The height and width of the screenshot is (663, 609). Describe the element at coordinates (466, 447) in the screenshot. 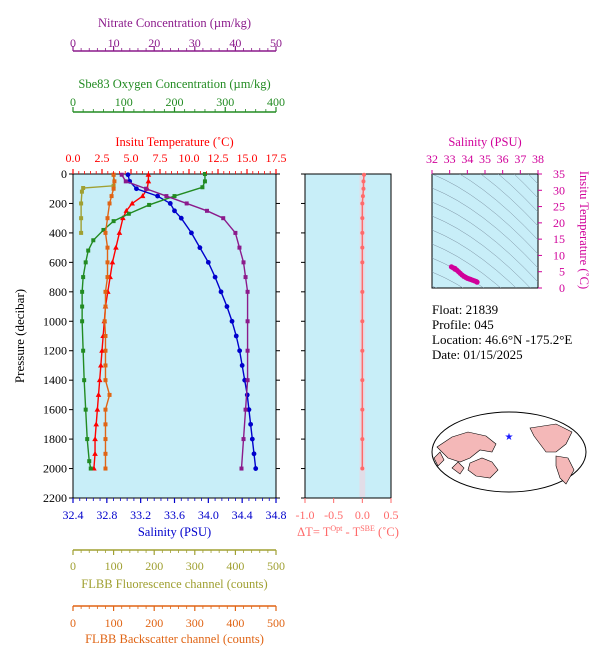

I see `map-land-asia` at that location.